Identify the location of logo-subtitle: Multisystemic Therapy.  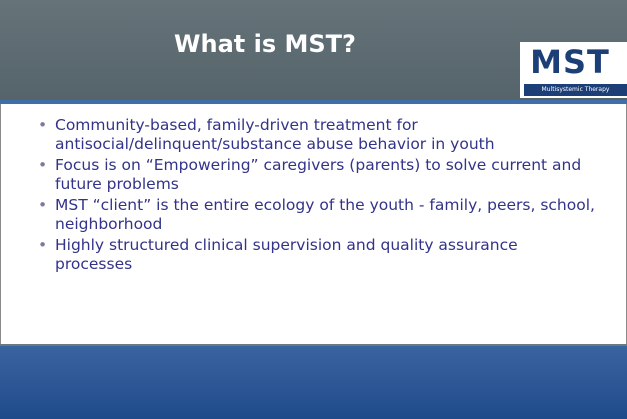
(575, 90).